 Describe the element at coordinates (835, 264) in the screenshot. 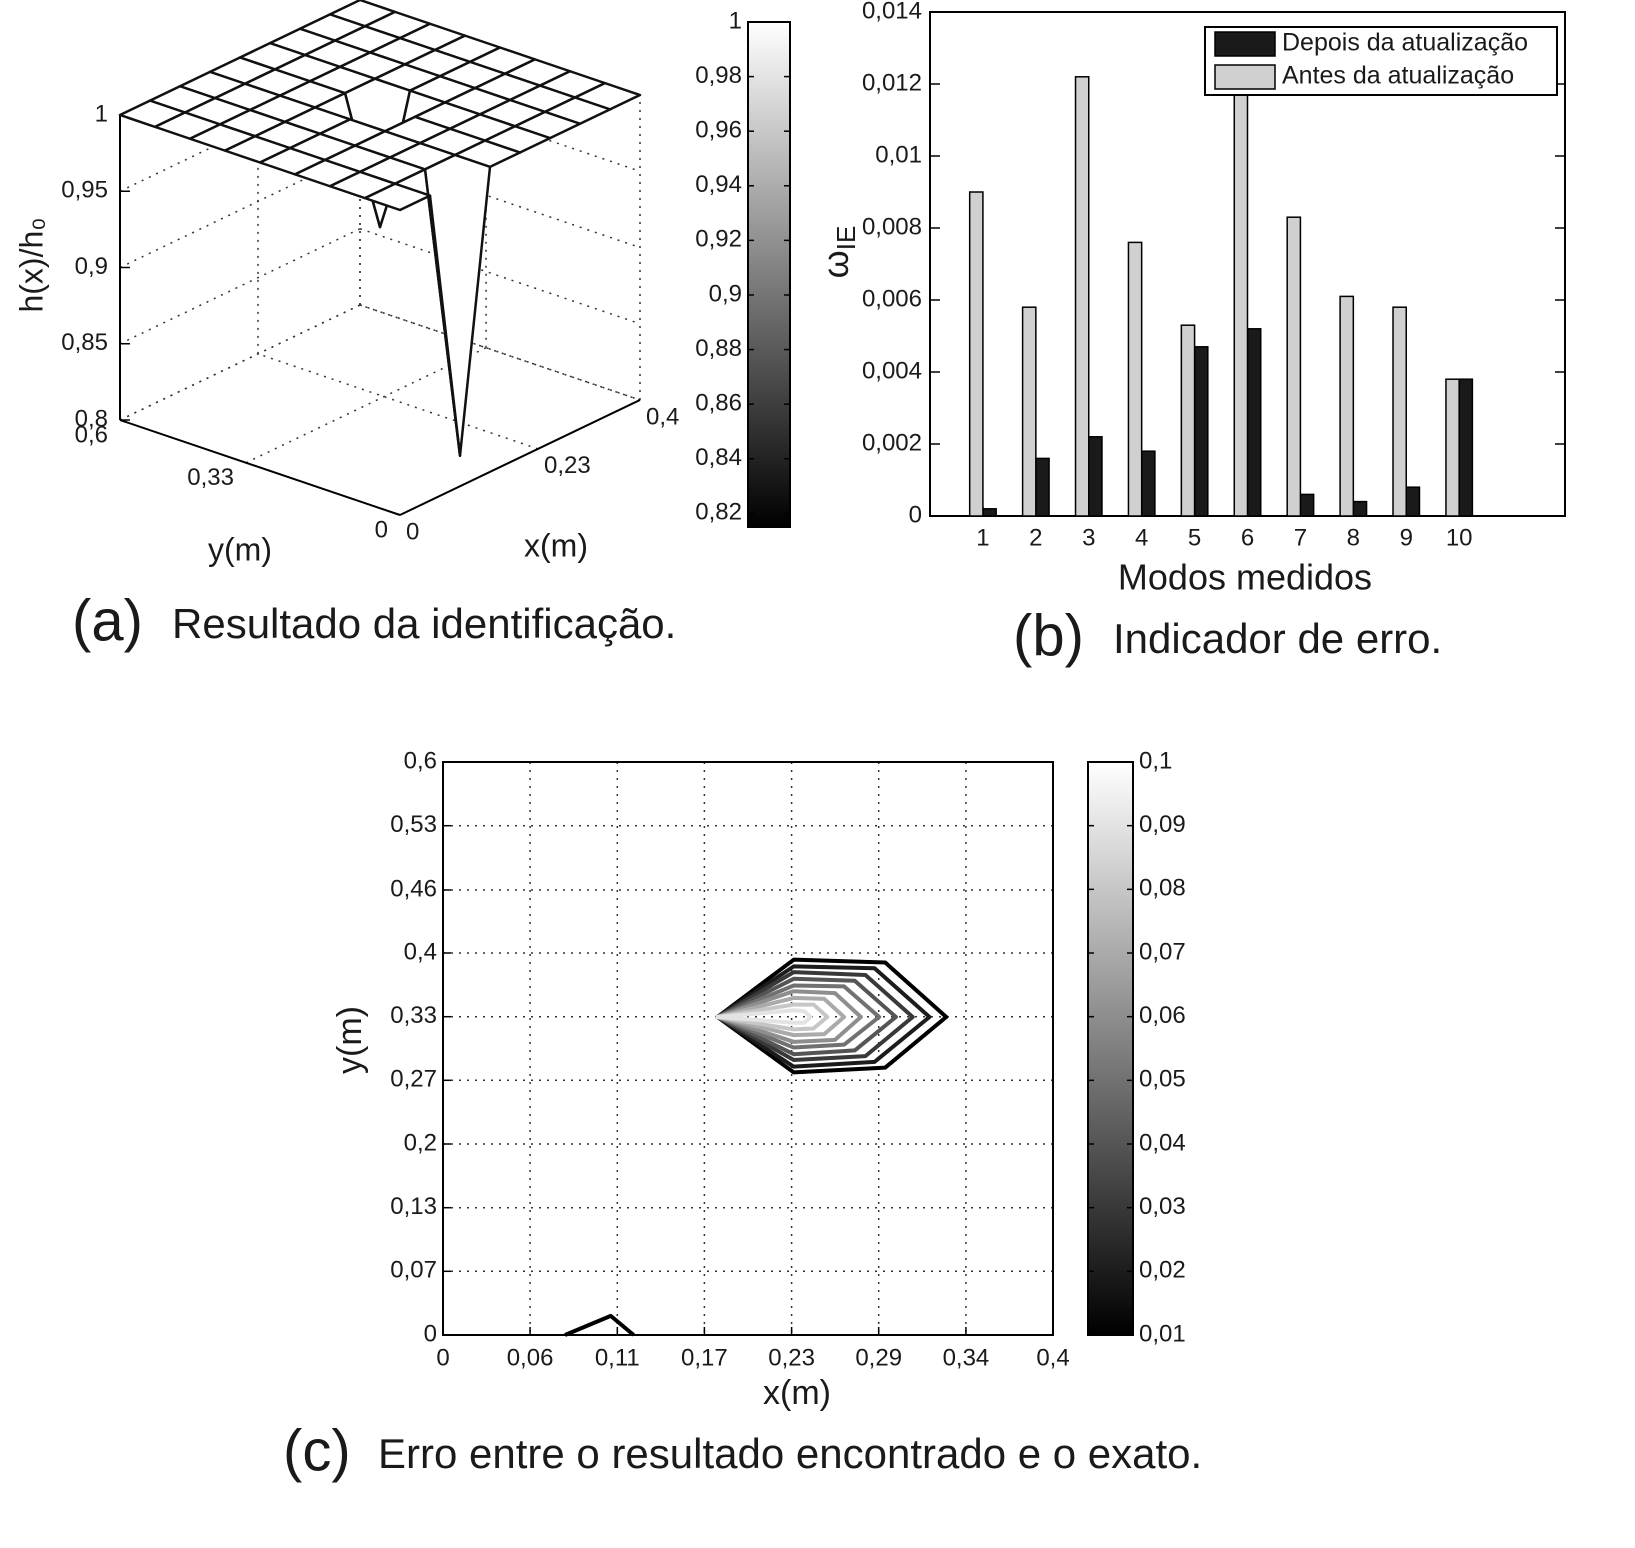

I see `y-axis-label-main: ω` at that location.